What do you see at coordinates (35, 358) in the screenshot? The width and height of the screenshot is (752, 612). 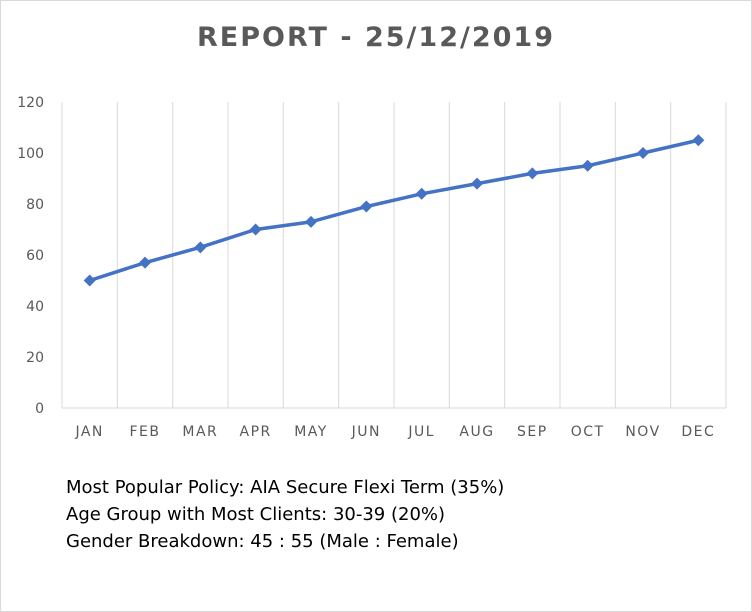 I see `y-tick-label: 20` at bounding box center [35, 358].